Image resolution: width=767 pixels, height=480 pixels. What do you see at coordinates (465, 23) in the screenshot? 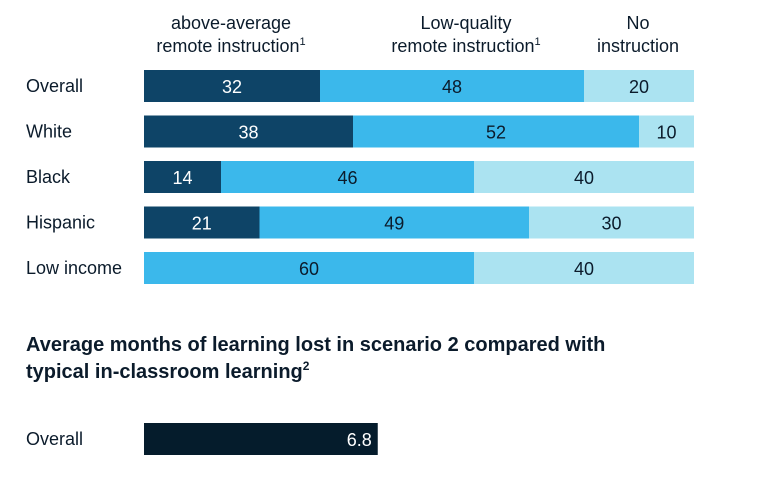
I see `legend-label-2-line-1: Low-quality` at bounding box center [465, 23].